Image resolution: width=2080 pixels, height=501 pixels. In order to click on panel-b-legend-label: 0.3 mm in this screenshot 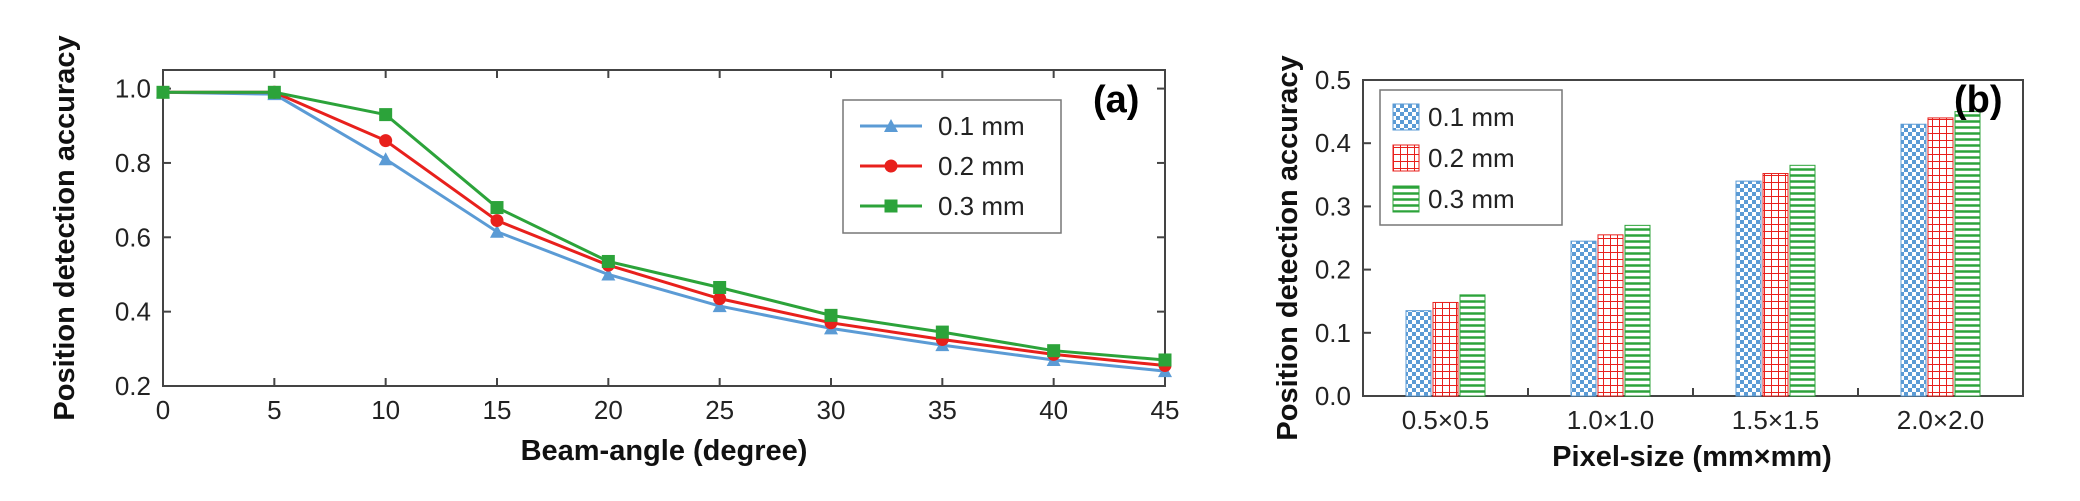, I will do `click(1471, 199)`.